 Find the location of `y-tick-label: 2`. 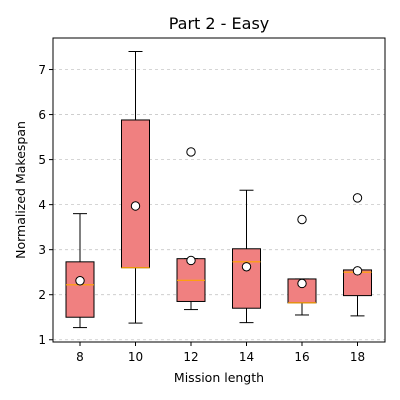

y-tick-label: 2 is located at coordinates (42, 295).